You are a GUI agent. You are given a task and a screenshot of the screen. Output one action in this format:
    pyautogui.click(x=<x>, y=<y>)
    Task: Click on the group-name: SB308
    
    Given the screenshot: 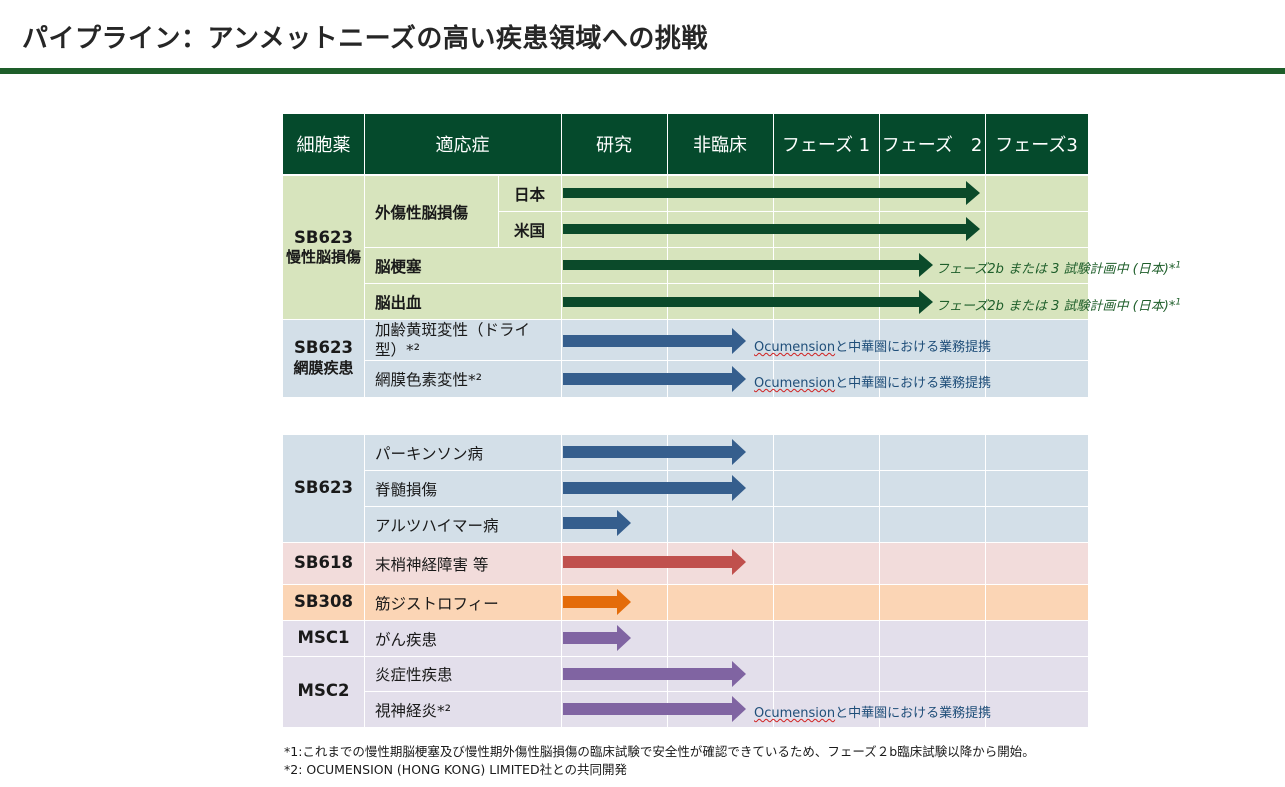 What is the action you would take?
    pyautogui.click(x=323, y=601)
    